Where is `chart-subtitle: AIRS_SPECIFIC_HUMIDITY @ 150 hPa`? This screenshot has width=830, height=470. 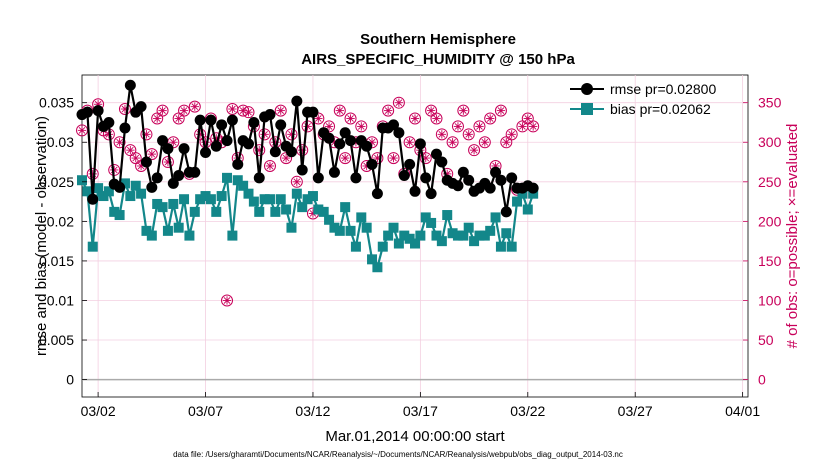
chart-subtitle: AIRS_SPECIFIC_HUMIDITY @ 150 hPa is located at coordinates (438, 59).